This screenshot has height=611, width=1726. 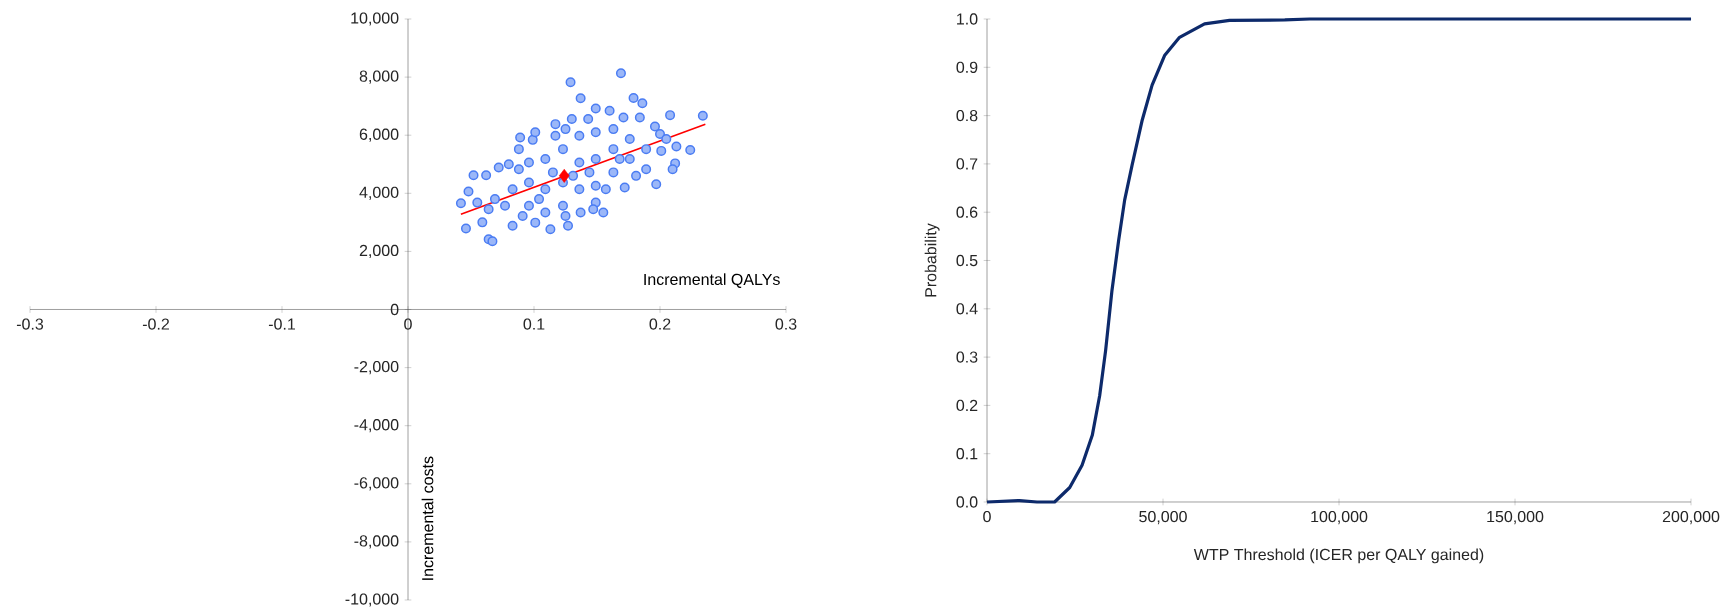 What do you see at coordinates (376, 484) in the screenshot?
I see `y-tick-label: -6,000` at bounding box center [376, 484].